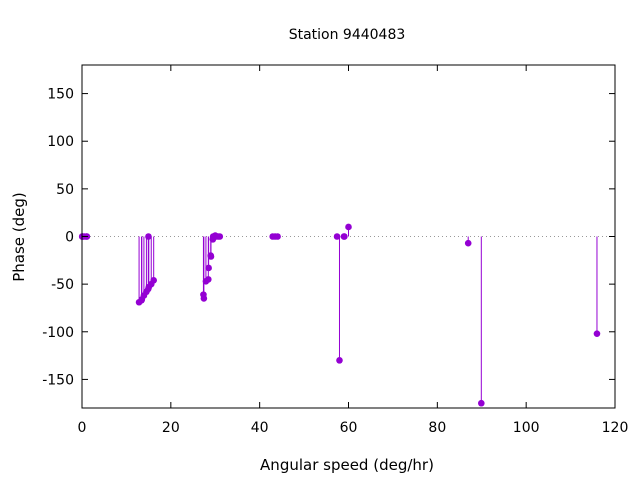  I want to click on x-axis-label: Angular speed (deg/hr), so click(347, 465).